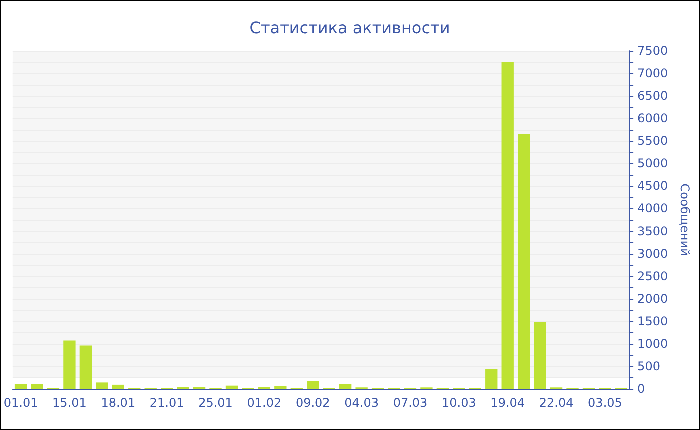 This screenshot has width=700, height=430. I want to click on x-tick-label: 03.05, so click(605, 403).